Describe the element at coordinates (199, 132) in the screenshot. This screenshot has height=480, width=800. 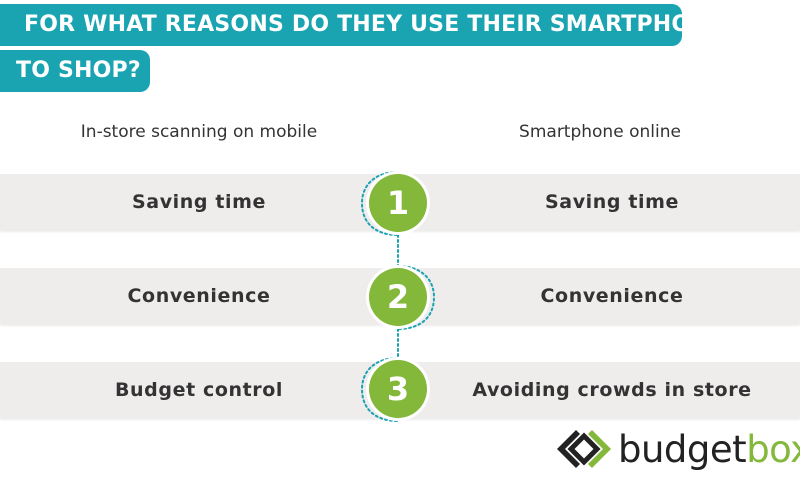
I see `column-header-in-store: In-store scanning on mobile` at that location.